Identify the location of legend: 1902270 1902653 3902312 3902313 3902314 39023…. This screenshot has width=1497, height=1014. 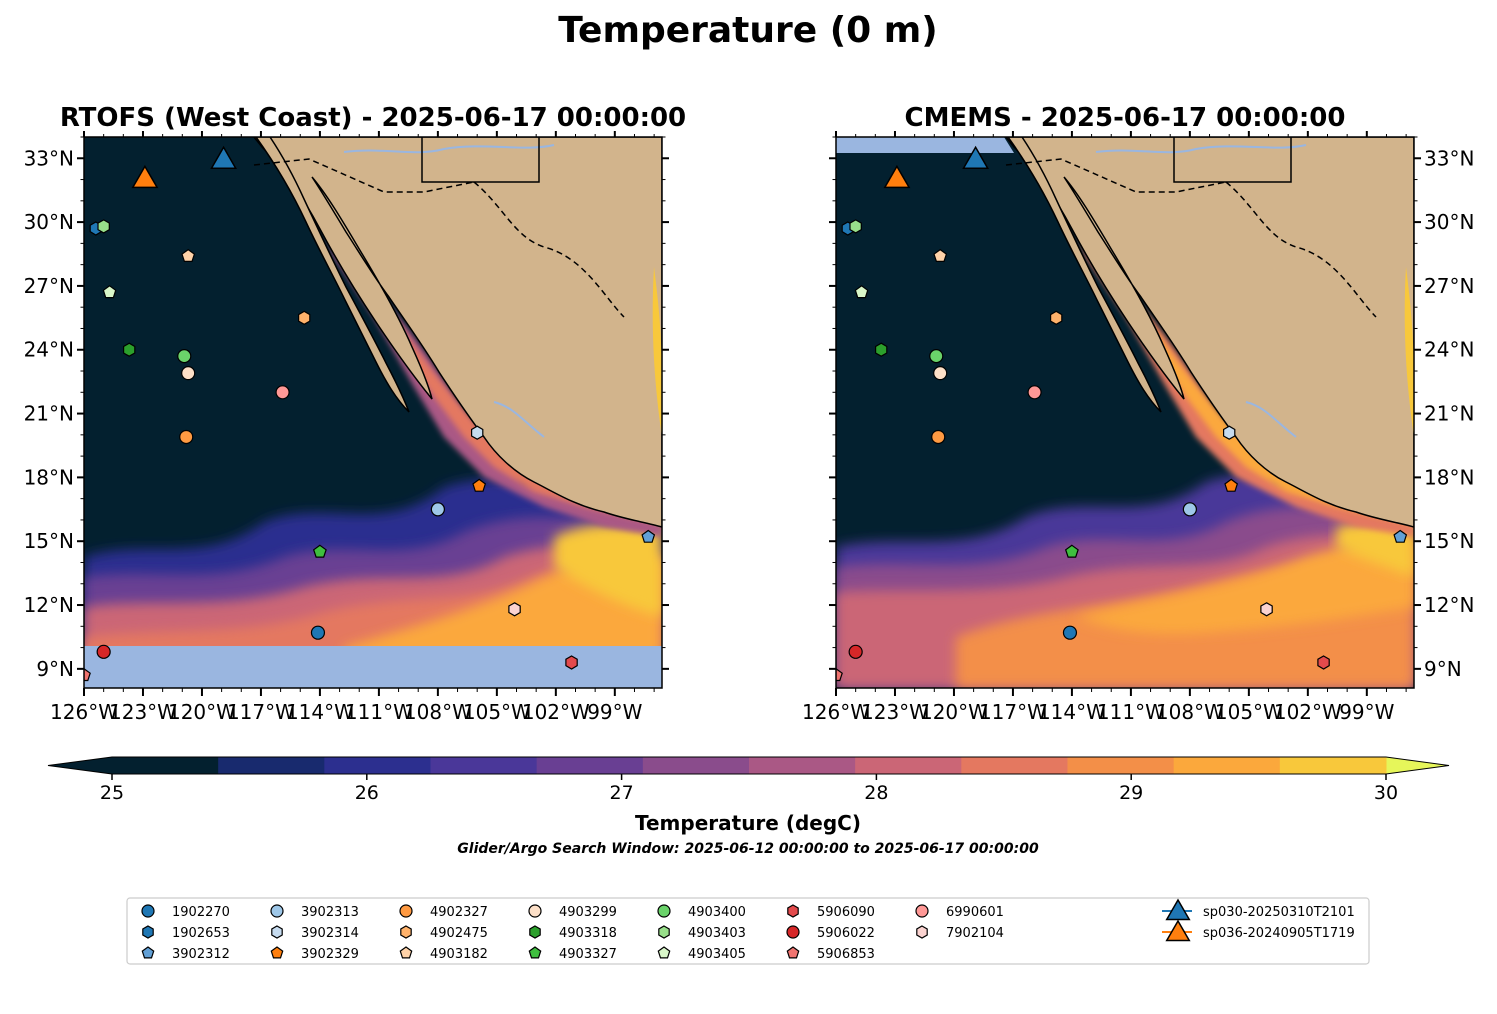
(748, 931).